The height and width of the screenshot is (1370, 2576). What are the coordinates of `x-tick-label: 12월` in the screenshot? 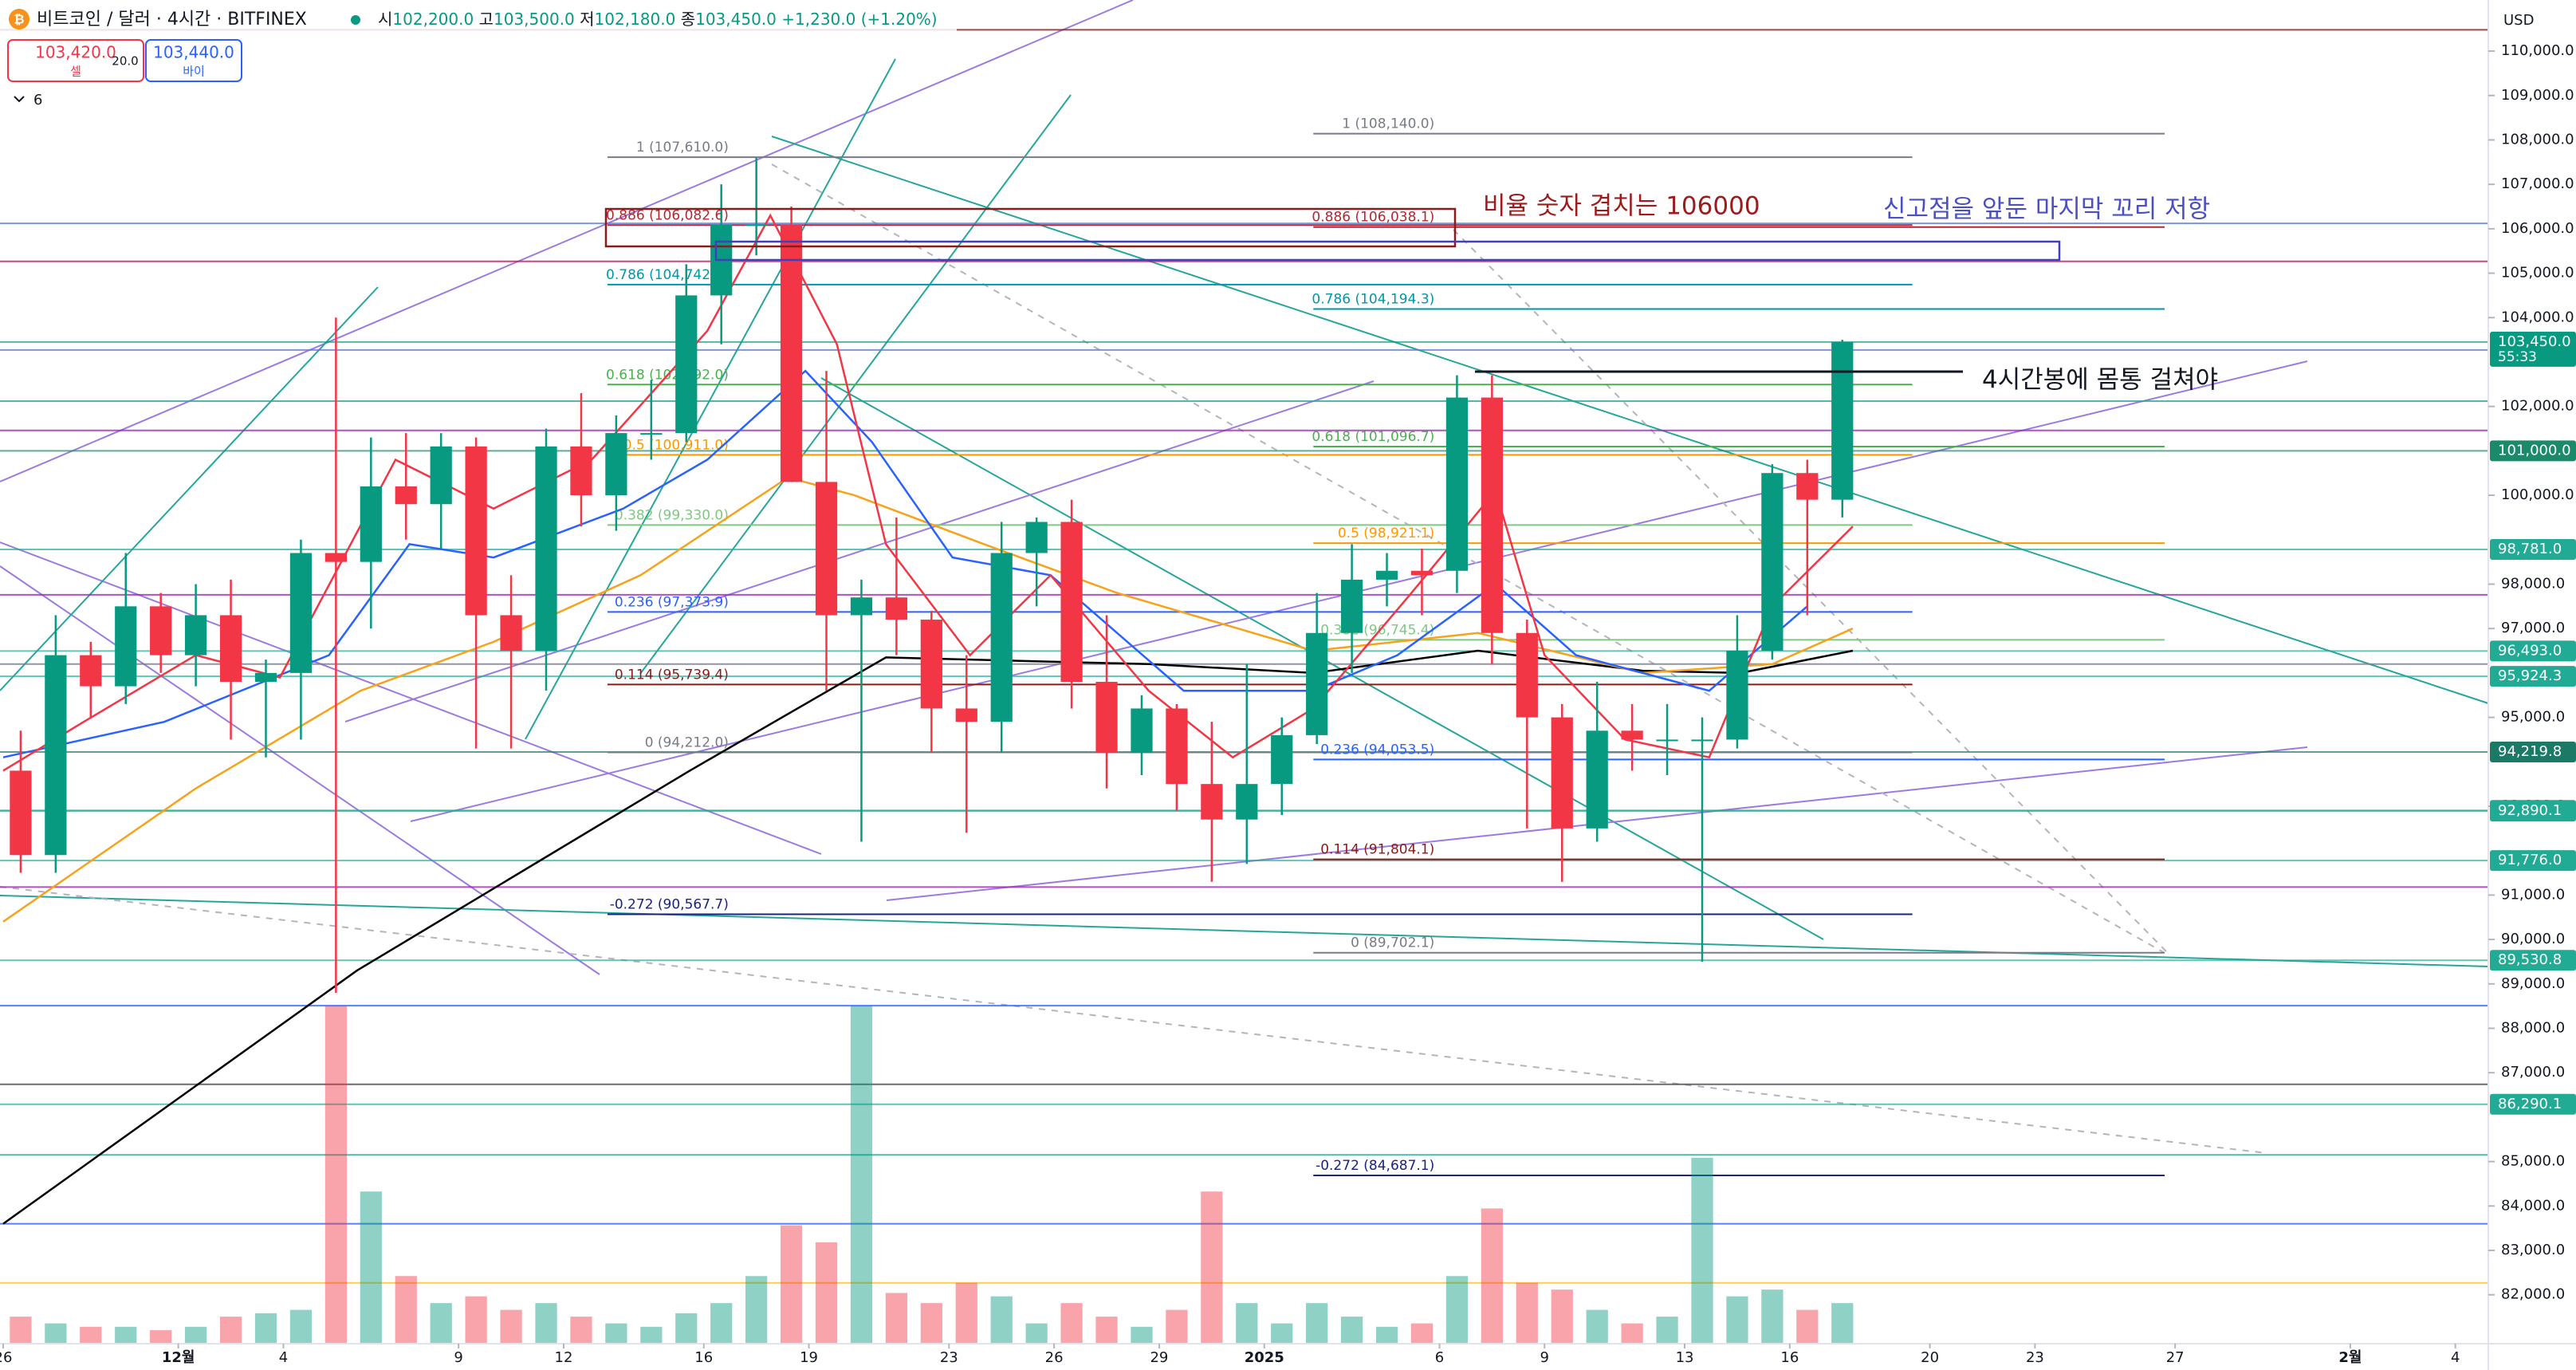 It's located at (178, 1357).